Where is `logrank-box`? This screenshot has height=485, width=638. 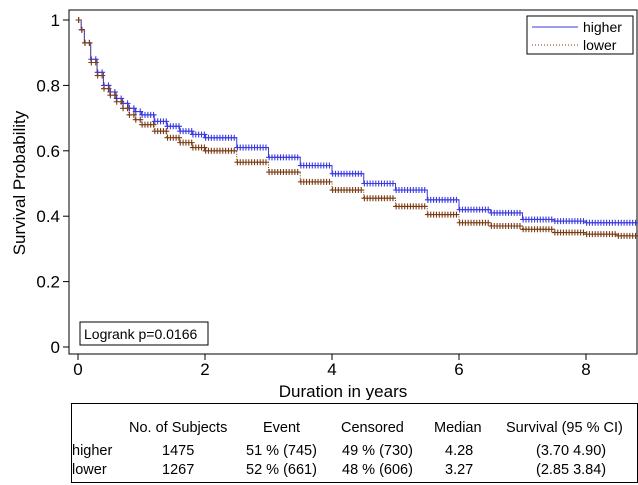
logrank-box is located at coordinates (144, 333).